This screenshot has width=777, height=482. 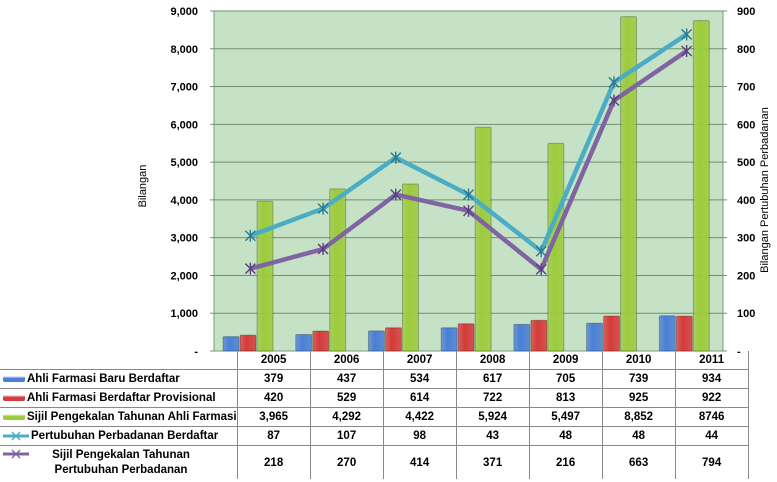 What do you see at coordinates (492, 398) in the screenshot?
I see `table-value-cell: 722` at bounding box center [492, 398].